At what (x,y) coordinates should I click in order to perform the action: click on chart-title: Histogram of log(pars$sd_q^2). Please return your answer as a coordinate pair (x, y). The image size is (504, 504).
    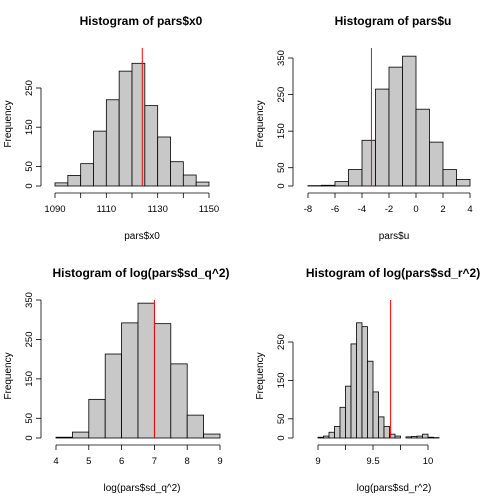
    Looking at the image, I should click on (140, 273).